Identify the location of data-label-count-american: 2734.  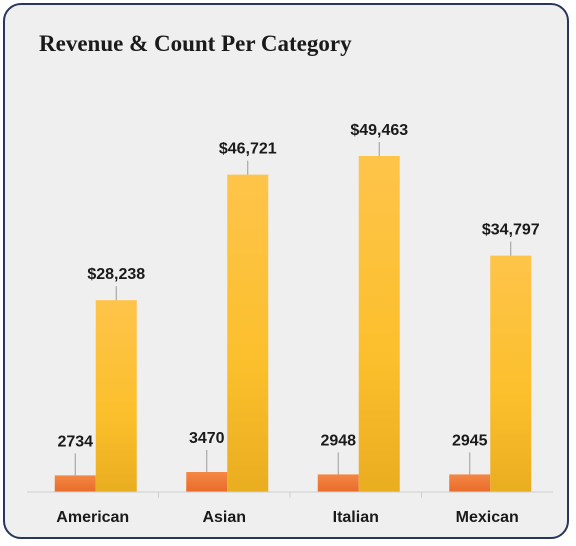
(75, 441).